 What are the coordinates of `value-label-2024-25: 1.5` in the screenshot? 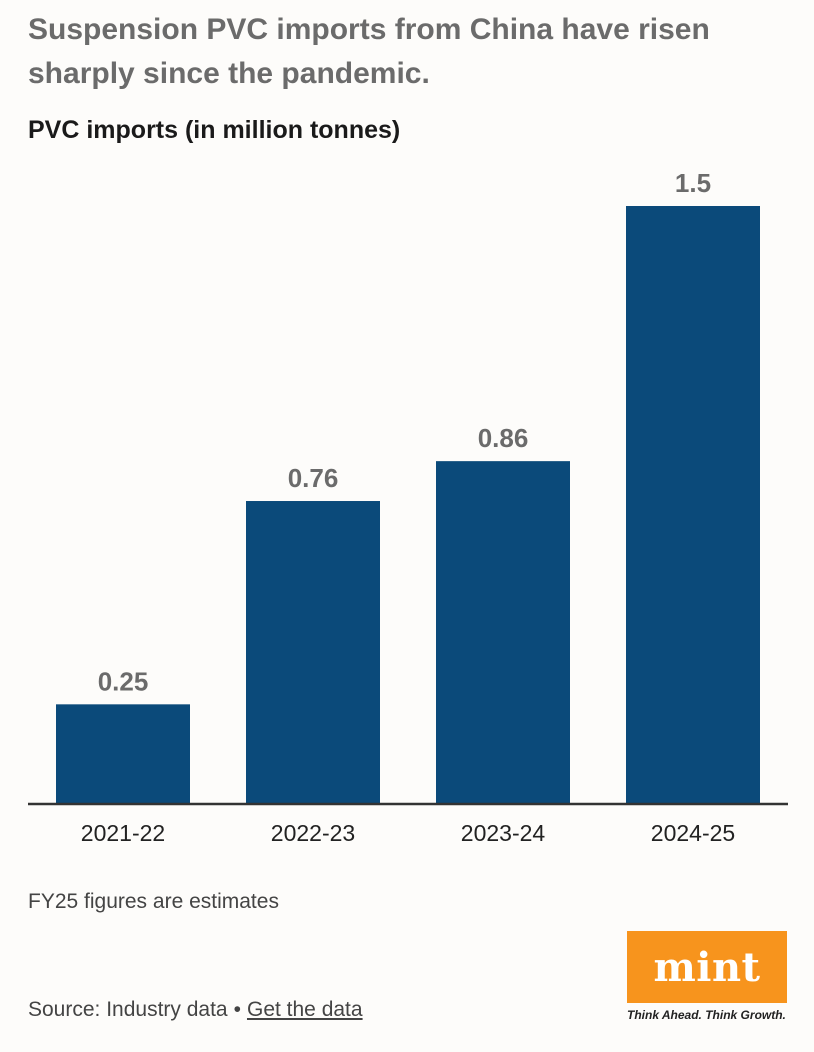 It's located at (693, 183).